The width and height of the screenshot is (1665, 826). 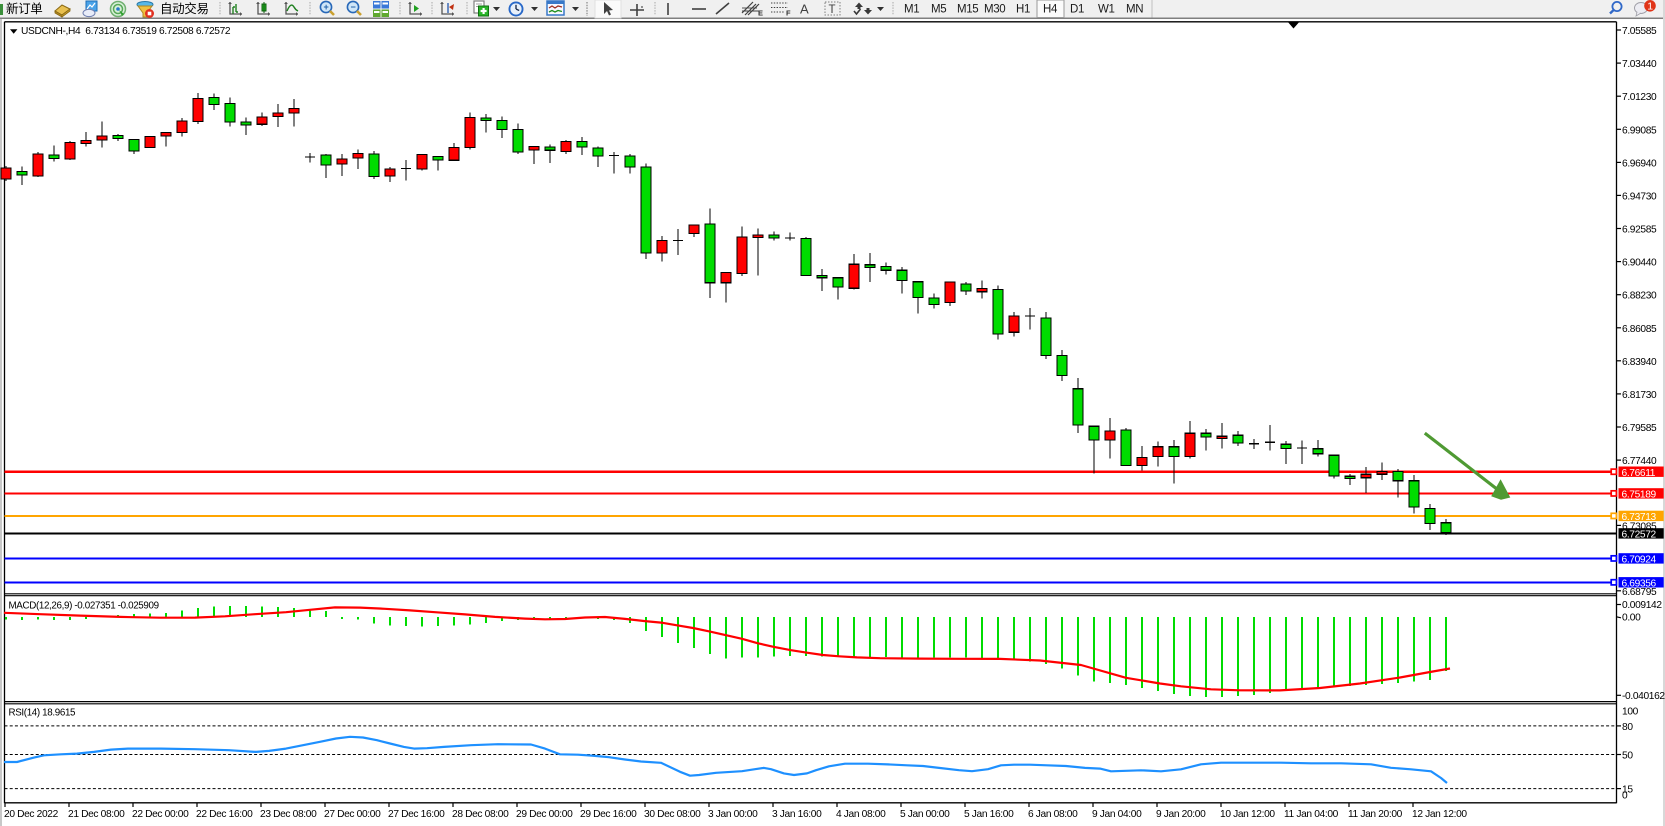 What do you see at coordinates (224, 814) in the screenshot?
I see `svg-text: 22 Dec 16:00` at bounding box center [224, 814].